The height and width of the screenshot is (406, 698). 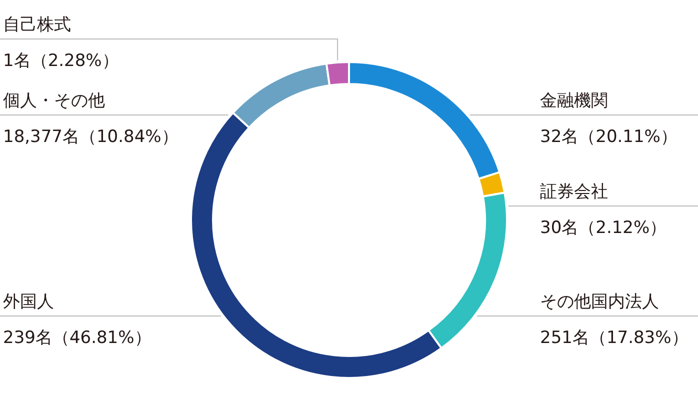 What do you see at coordinates (599, 302) in the screenshot?
I see `slice-label: その他国内法人` at bounding box center [599, 302].